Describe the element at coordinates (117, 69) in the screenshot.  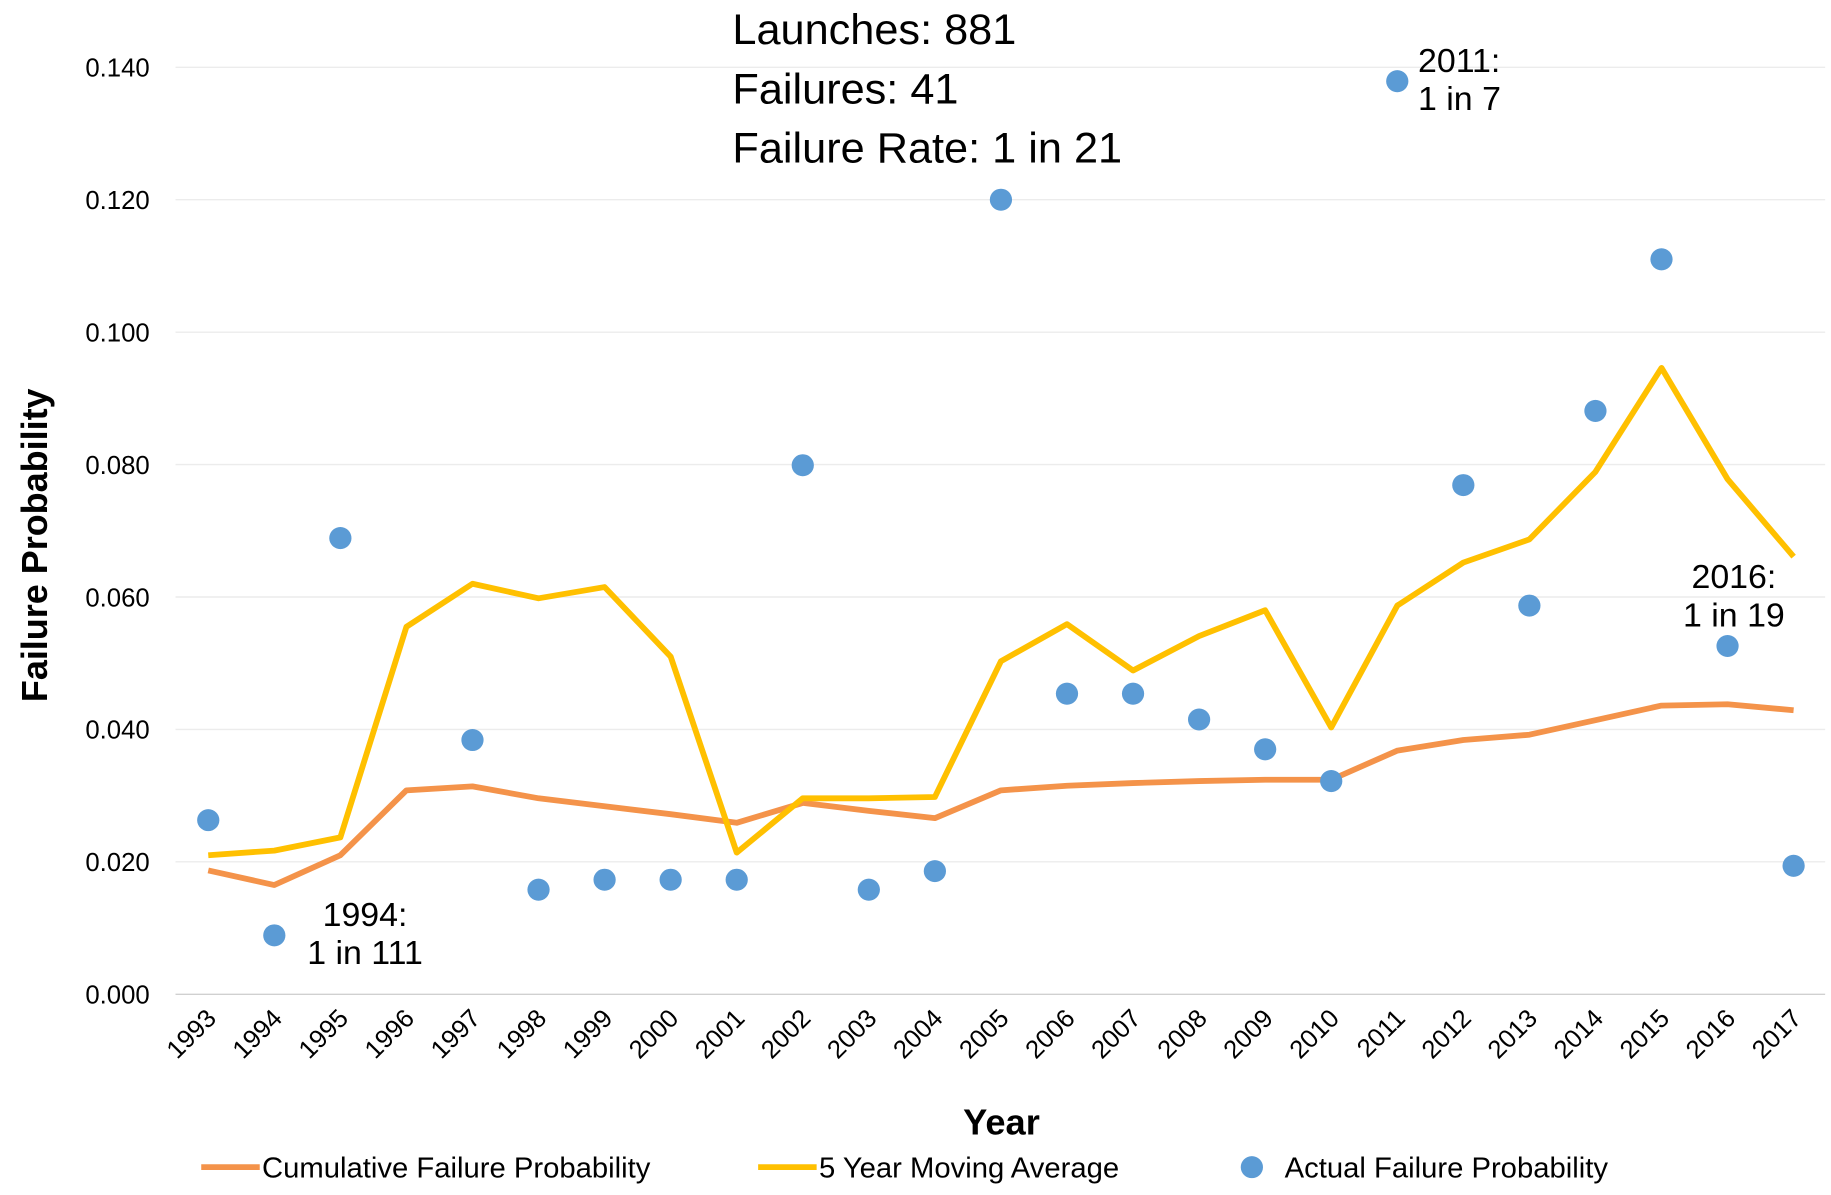
I see `y-tick-label: 0.140` at that location.